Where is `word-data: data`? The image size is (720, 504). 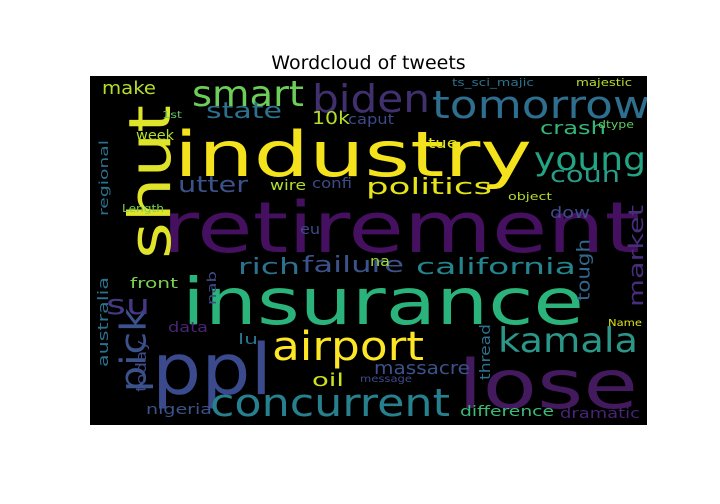
word-data: data is located at coordinates (188, 328).